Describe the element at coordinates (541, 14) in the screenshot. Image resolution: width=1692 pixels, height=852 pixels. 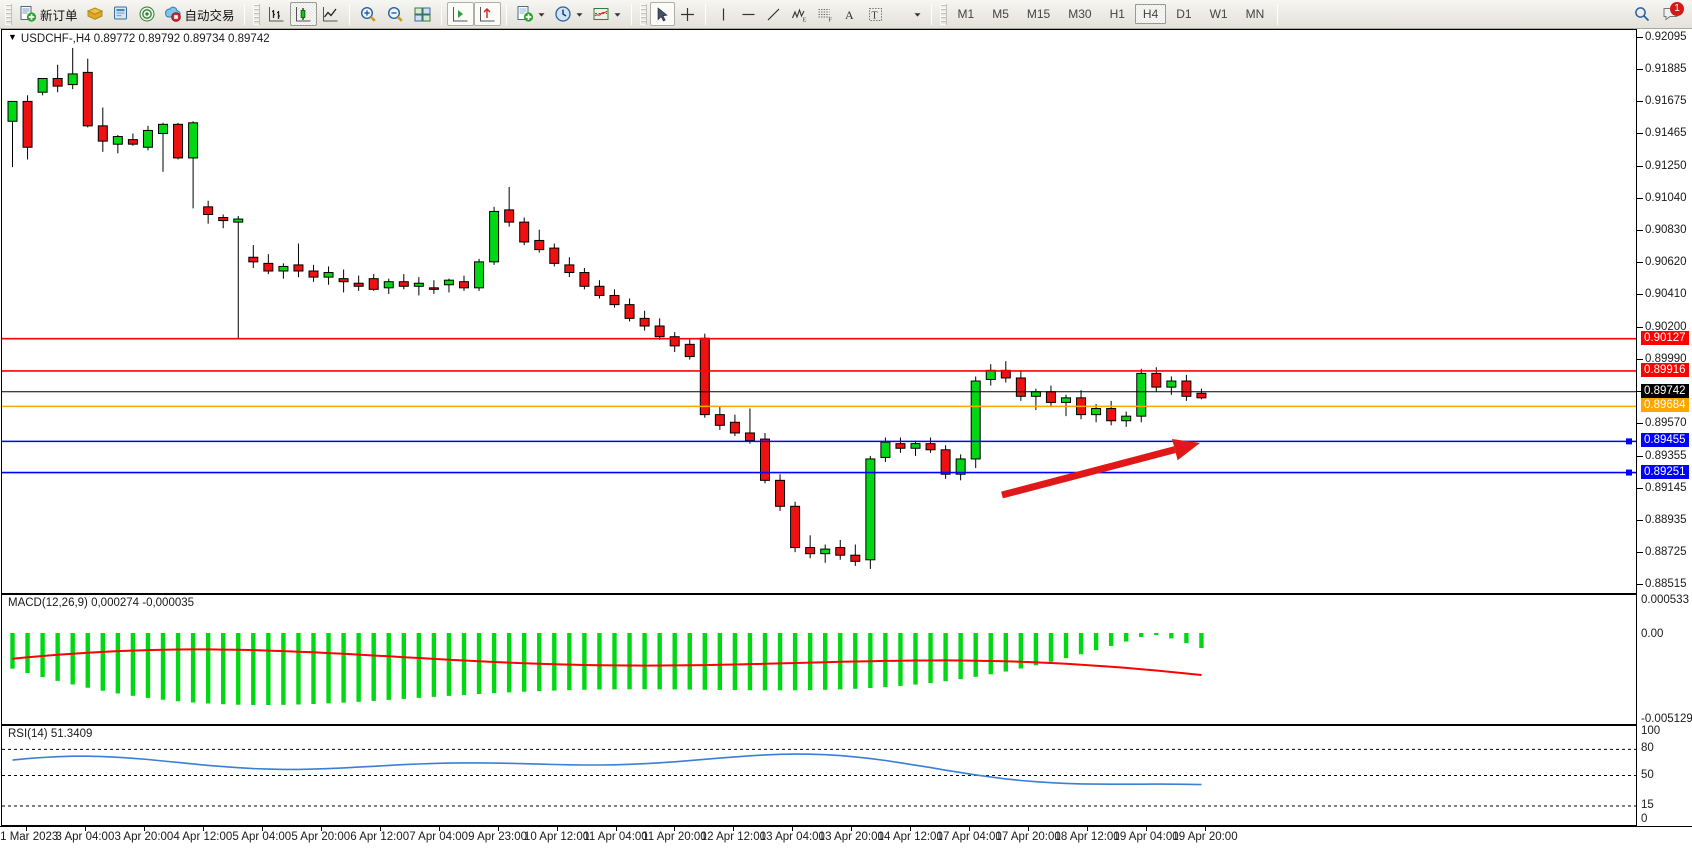
I see `indicators-dropdown-arrow` at that location.